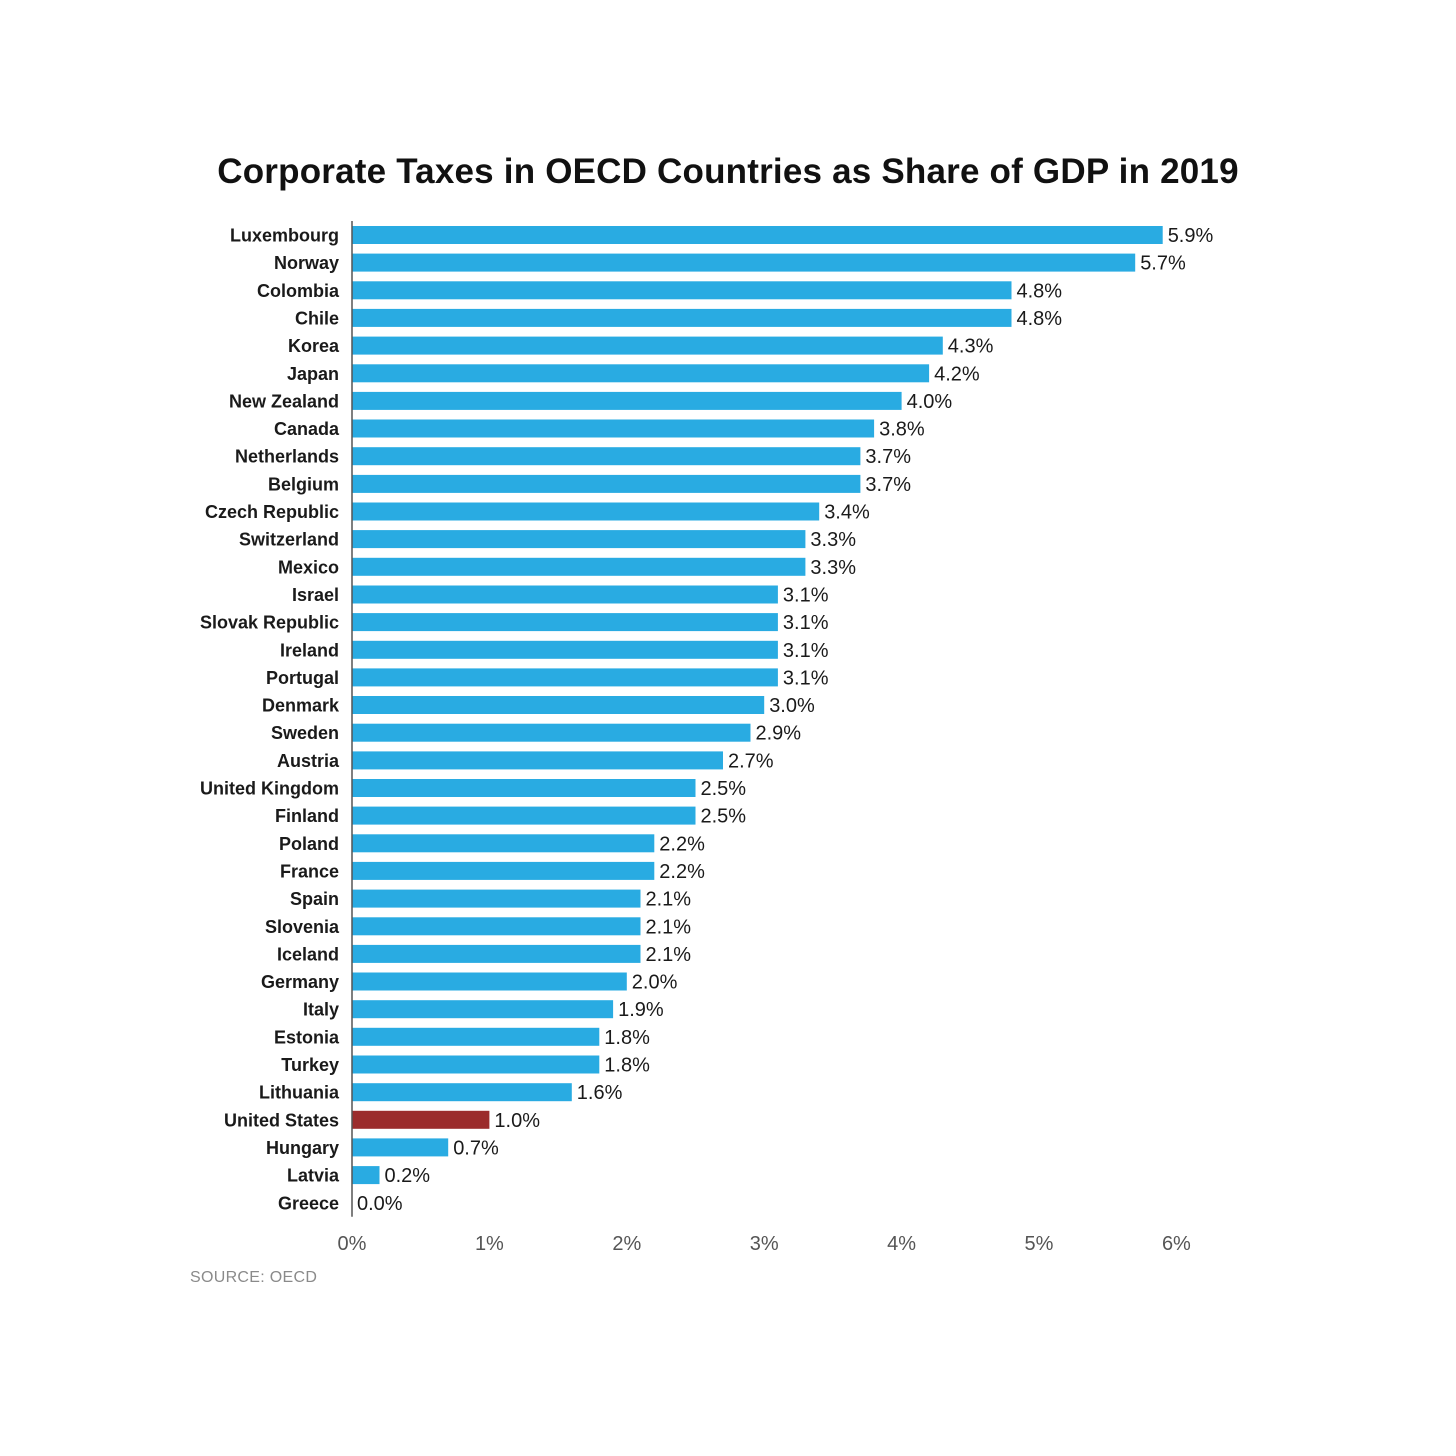 This screenshot has width=1456, height=1456. What do you see at coordinates (421, 1119) in the screenshot?
I see `bar-united-states` at bounding box center [421, 1119].